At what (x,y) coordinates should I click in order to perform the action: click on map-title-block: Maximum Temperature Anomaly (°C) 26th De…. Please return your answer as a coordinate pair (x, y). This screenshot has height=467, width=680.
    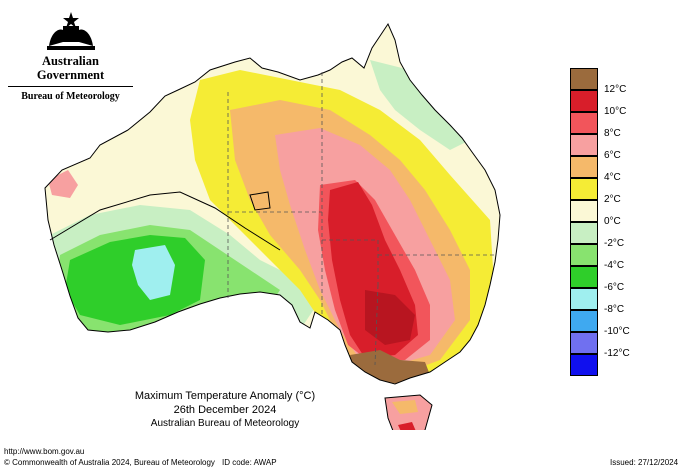
    Looking at the image, I should click on (225, 410).